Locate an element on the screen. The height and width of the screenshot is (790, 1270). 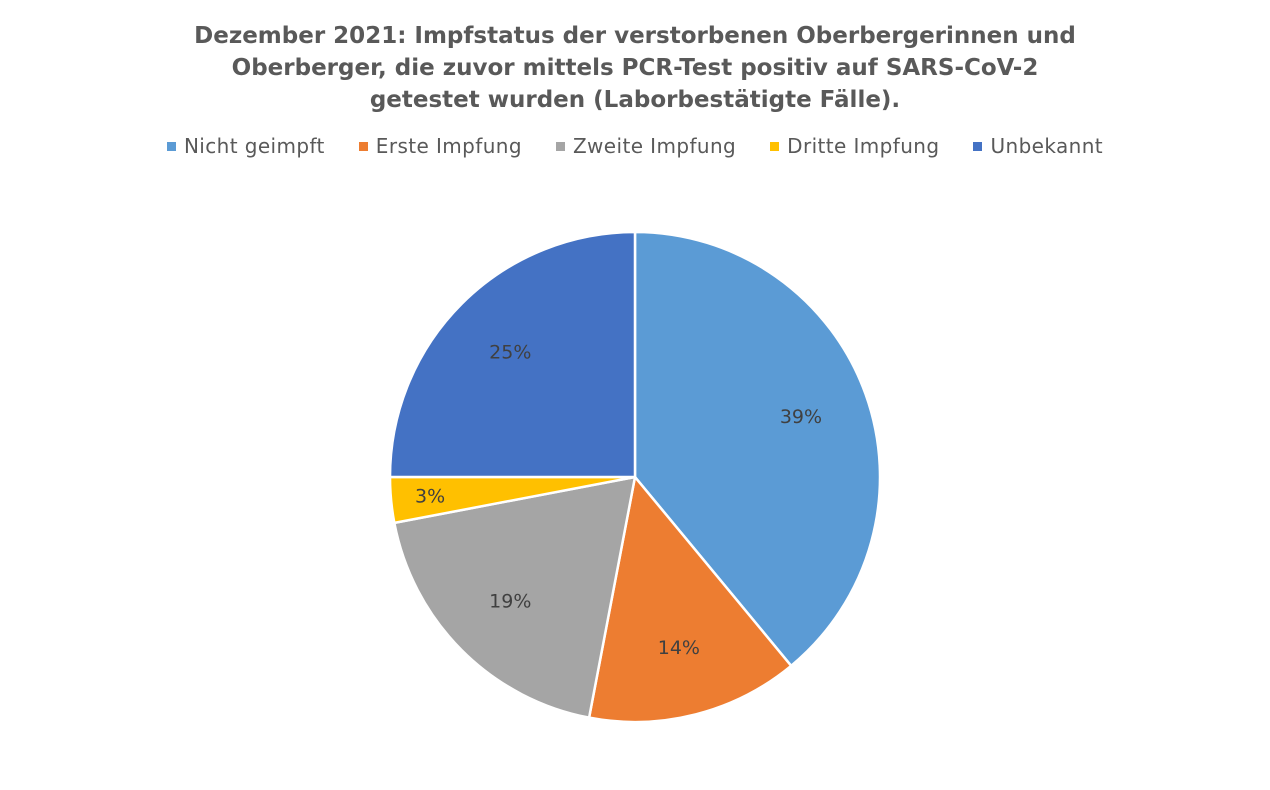
legend-item-nicht-geimpft: Nicht geimpft is located at coordinates (245, 146).